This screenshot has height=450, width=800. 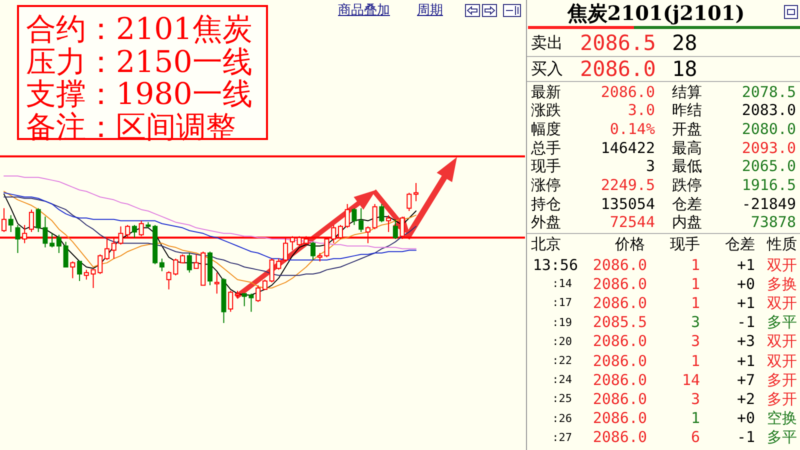 I want to click on text: 涨跌, so click(x=546, y=110).